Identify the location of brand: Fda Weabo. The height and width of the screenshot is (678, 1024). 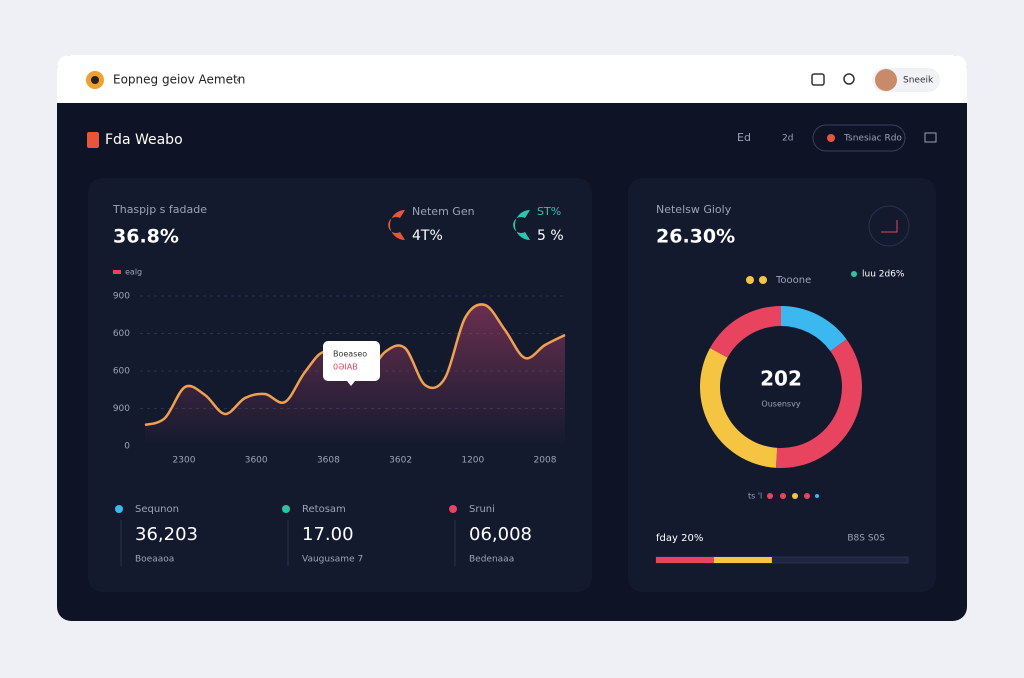
(144, 140).